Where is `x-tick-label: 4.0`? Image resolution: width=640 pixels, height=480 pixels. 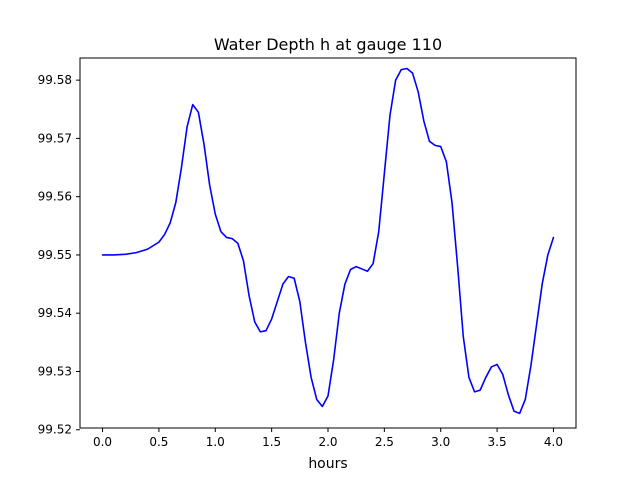
x-tick-label: 4.0 is located at coordinates (553, 442).